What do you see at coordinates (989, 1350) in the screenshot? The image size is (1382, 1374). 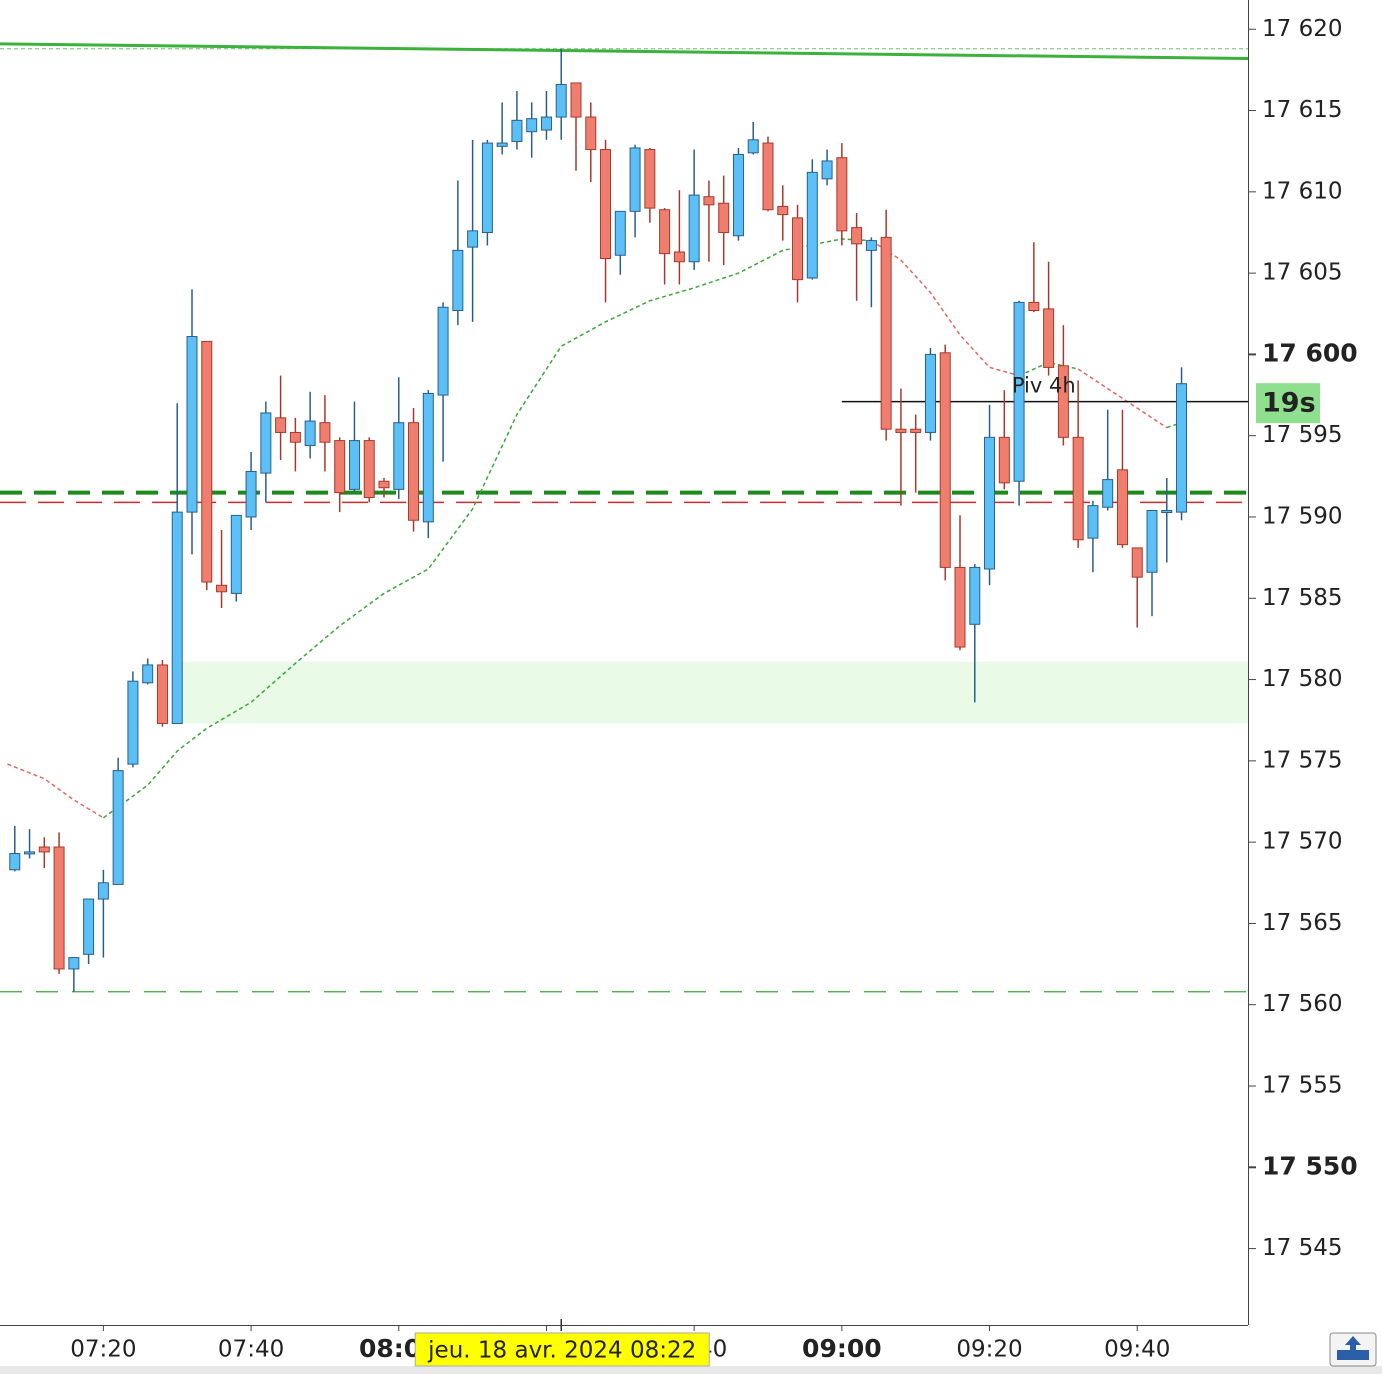 I see `x-tick-label: 09:20` at bounding box center [989, 1350].